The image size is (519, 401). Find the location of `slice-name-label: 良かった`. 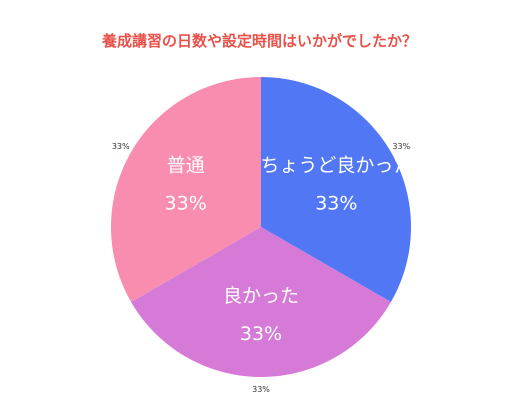

slice-name-label: 良かった is located at coordinates (261, 296).